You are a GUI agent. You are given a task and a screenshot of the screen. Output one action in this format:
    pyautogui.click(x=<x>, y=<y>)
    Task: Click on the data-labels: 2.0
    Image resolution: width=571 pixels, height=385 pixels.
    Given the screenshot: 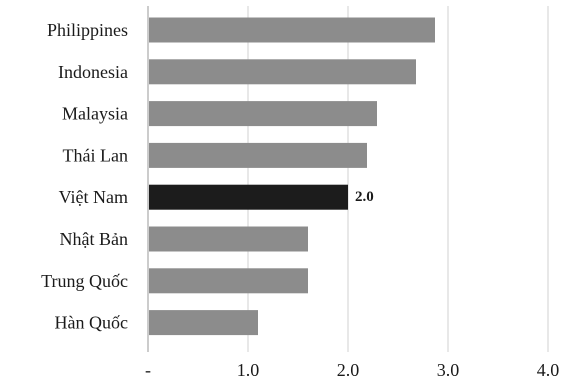 What is the action you would take?
    pyautogui.click(x=364, y=197)
    